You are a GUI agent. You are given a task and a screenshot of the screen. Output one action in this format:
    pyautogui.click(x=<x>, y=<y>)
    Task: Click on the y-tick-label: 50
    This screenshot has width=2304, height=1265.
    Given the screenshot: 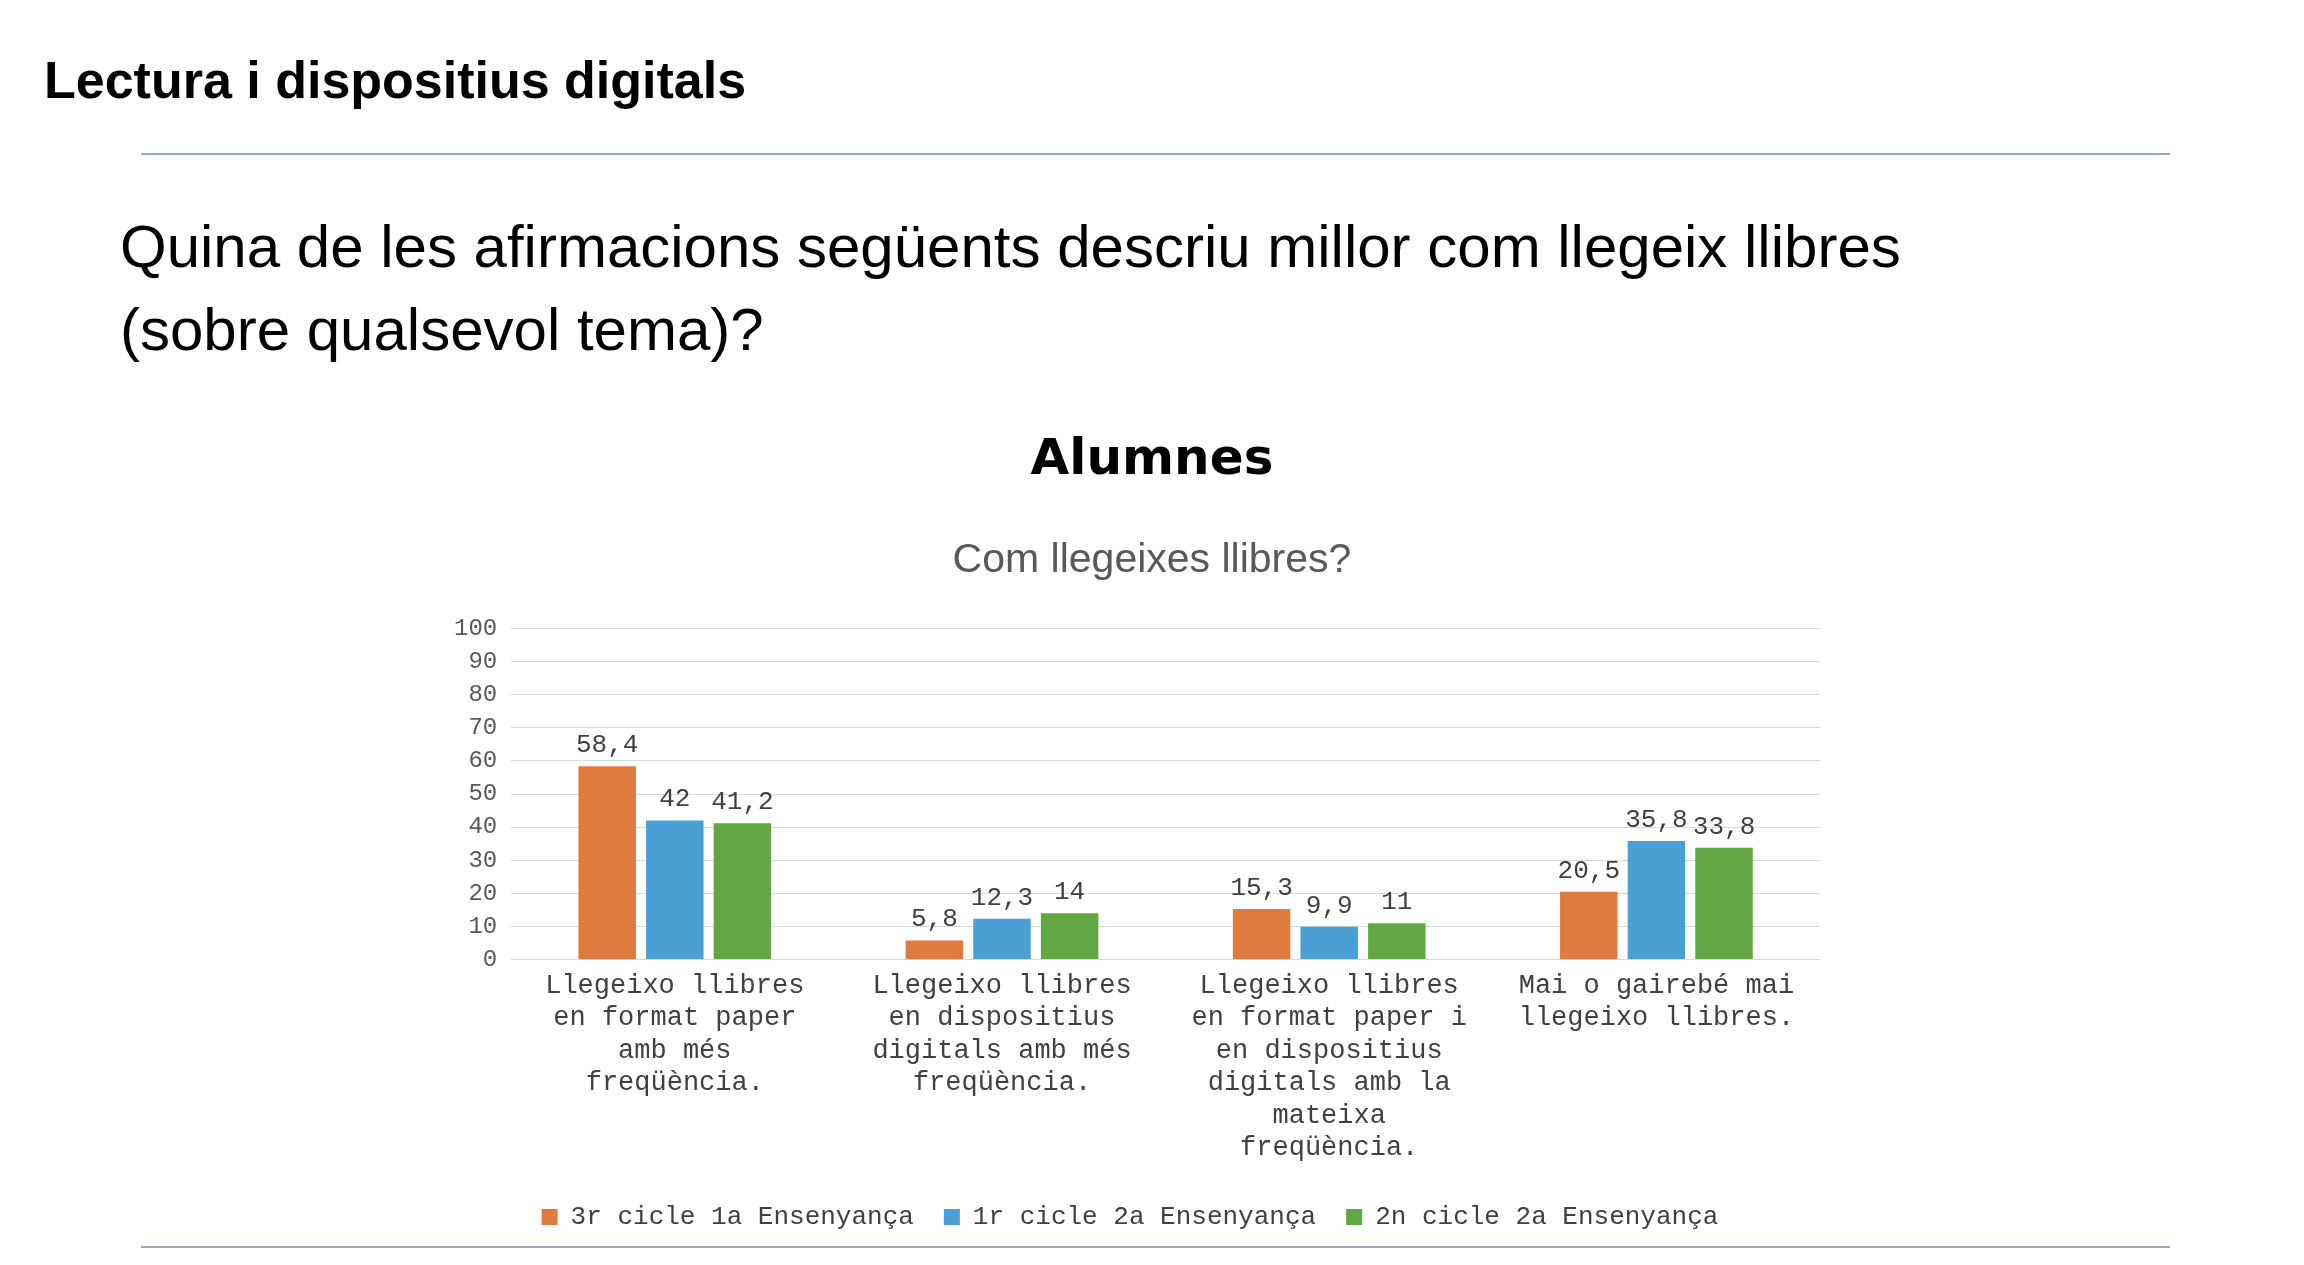 What is the action you would take?
    pyautogui.click(x=483, y=794)
    